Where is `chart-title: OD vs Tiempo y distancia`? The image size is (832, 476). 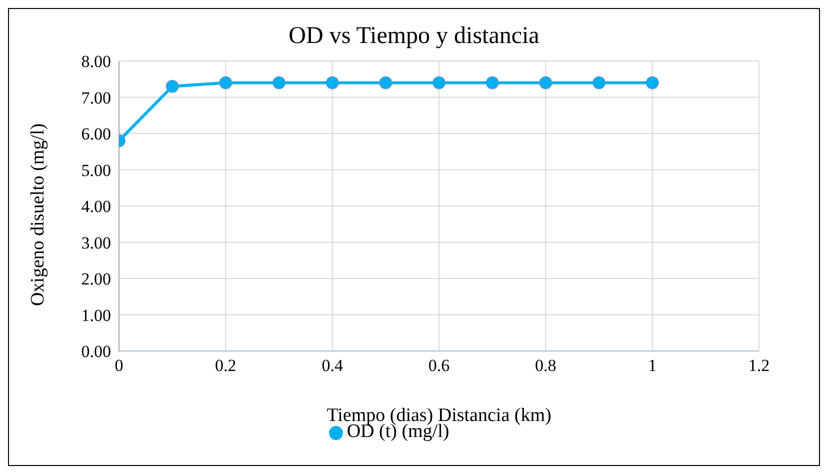
chart-title: OD vs Tiempo y distancia is located at coordinates (414, 37).